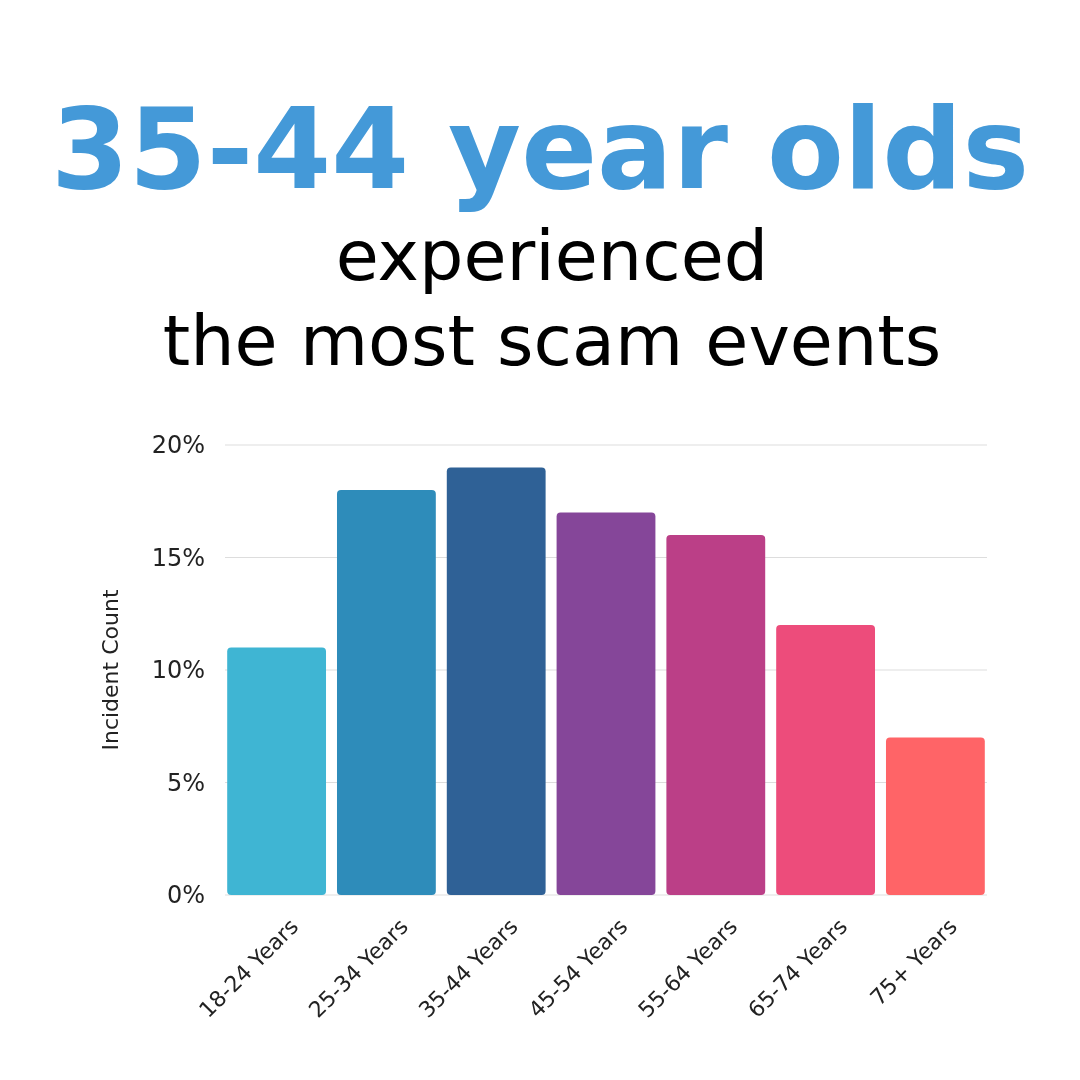 The width and height of the screenshot is (1080, 1080). I want to click on y-tick-label: 10%, so click(178, 670).